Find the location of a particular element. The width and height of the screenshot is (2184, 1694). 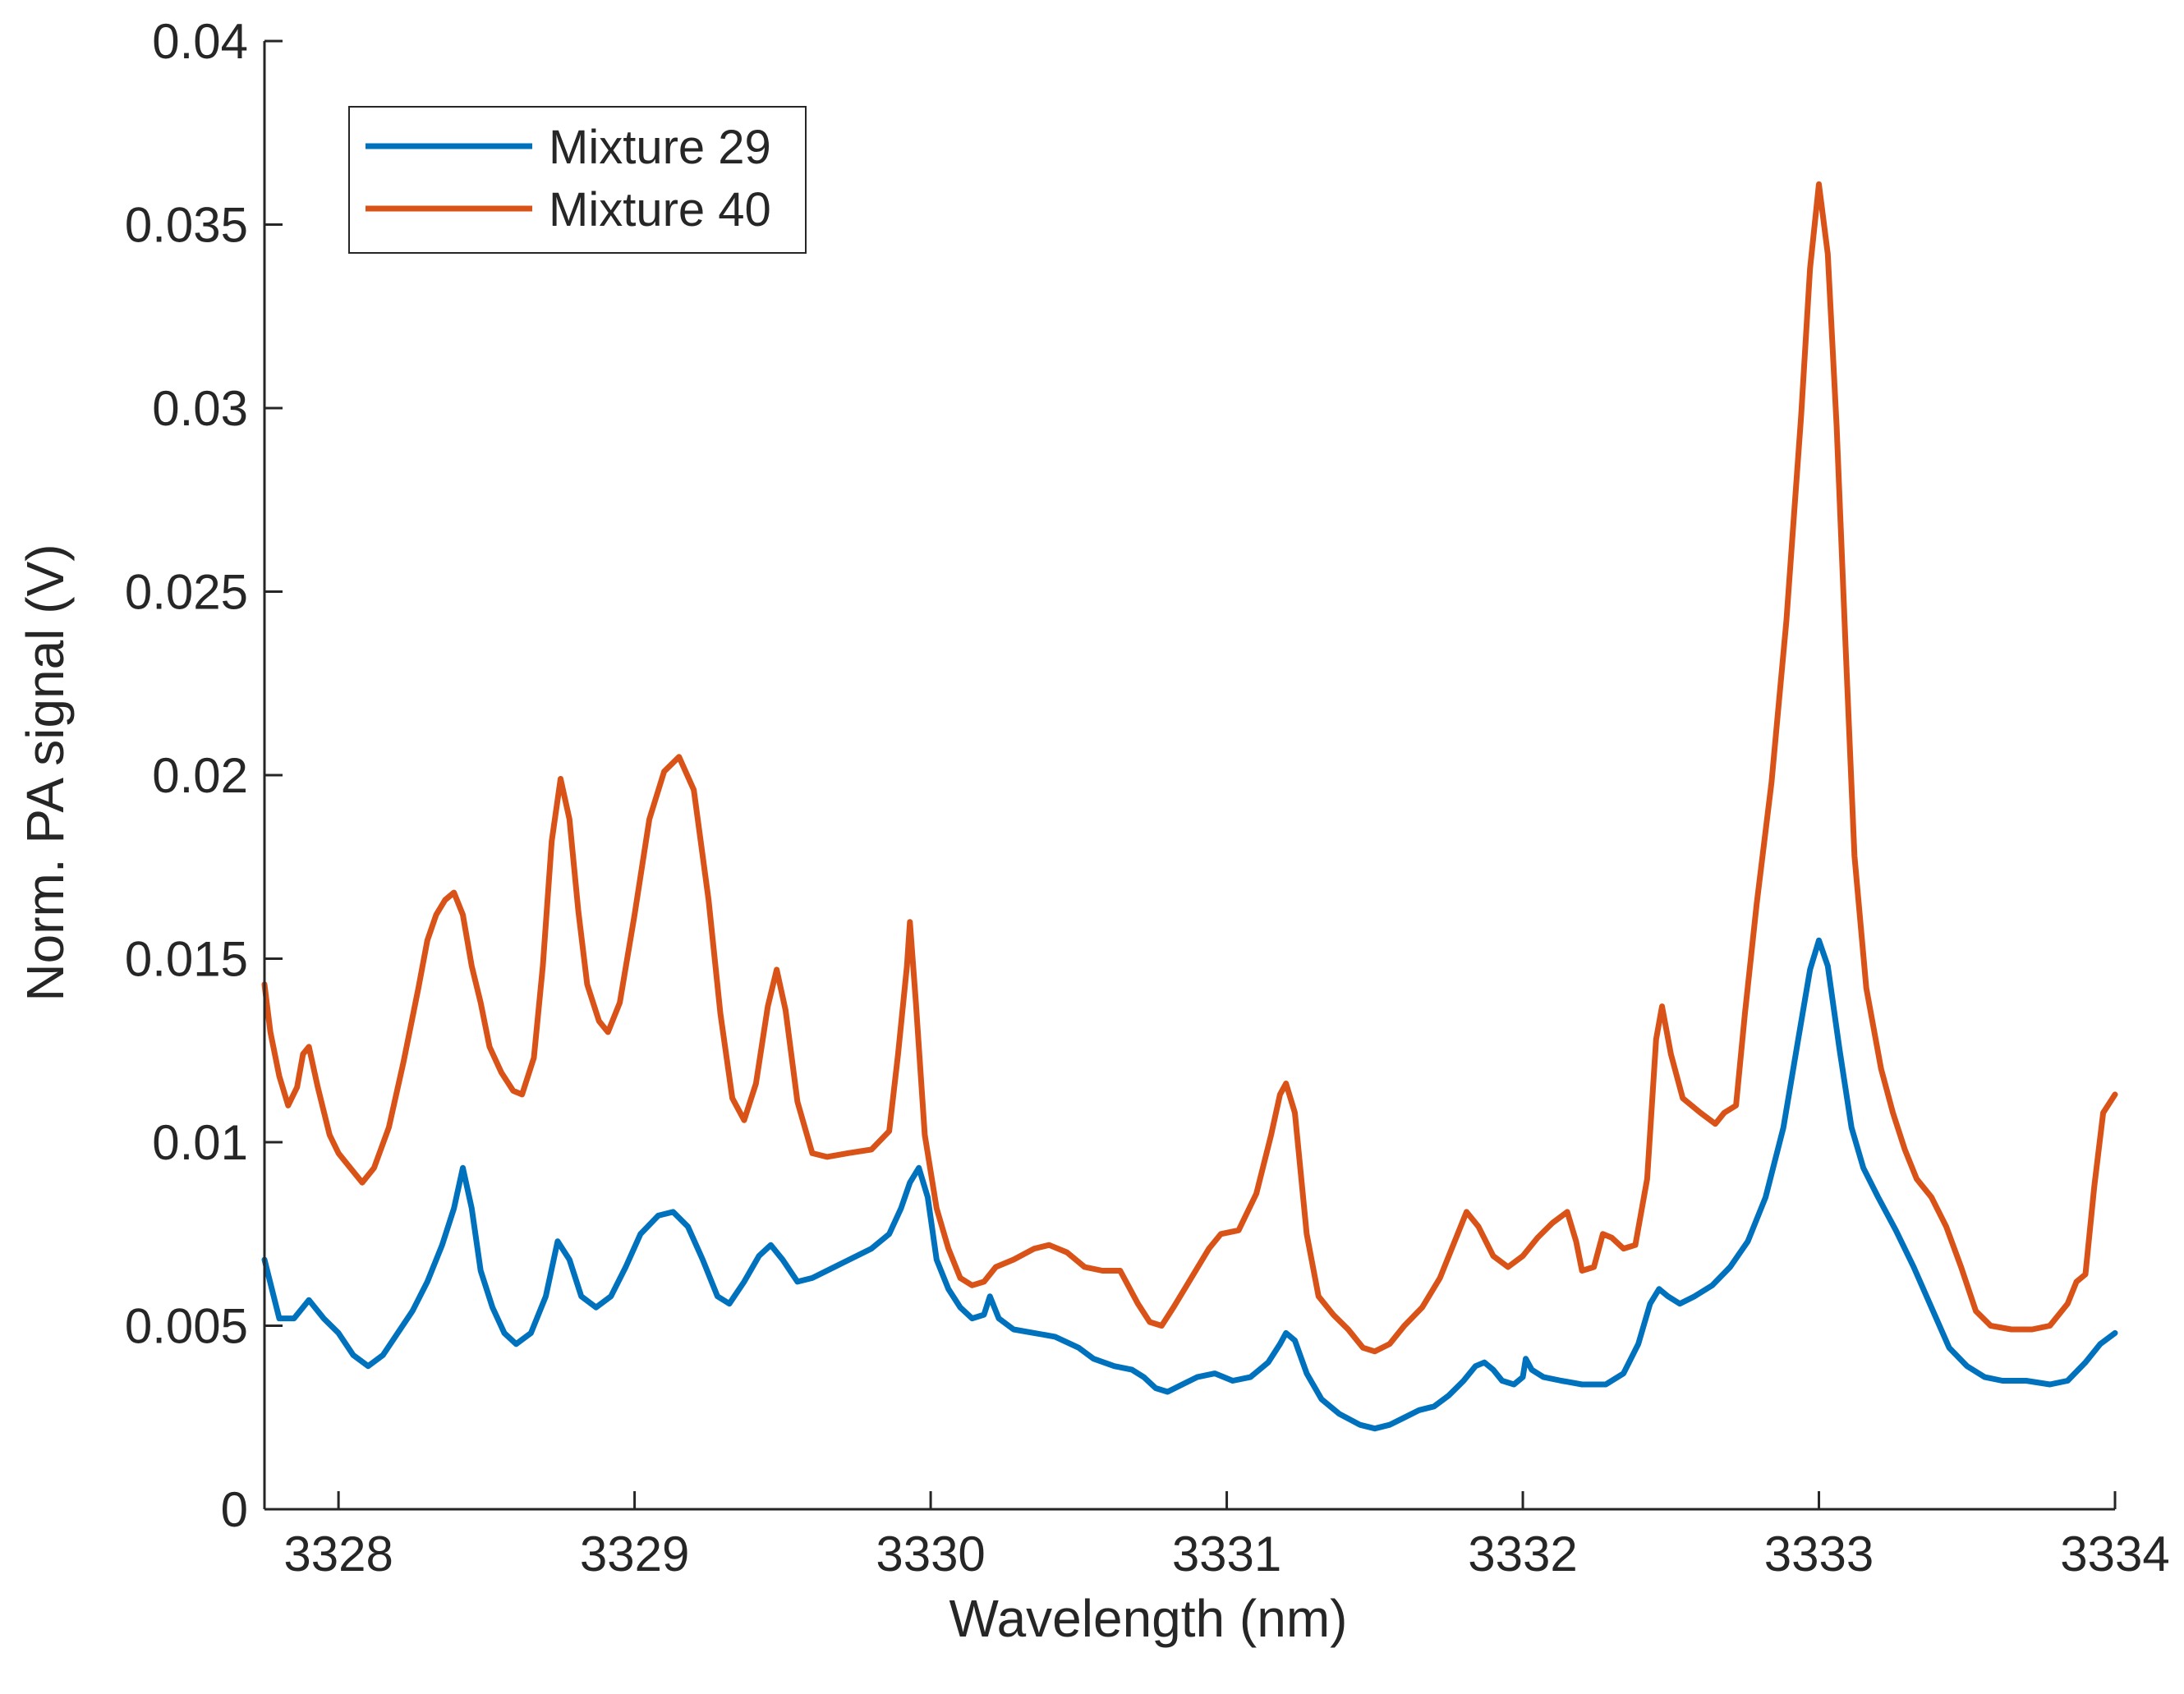

x-tick-label: 3333 is located at coordinates (1819, 1554).